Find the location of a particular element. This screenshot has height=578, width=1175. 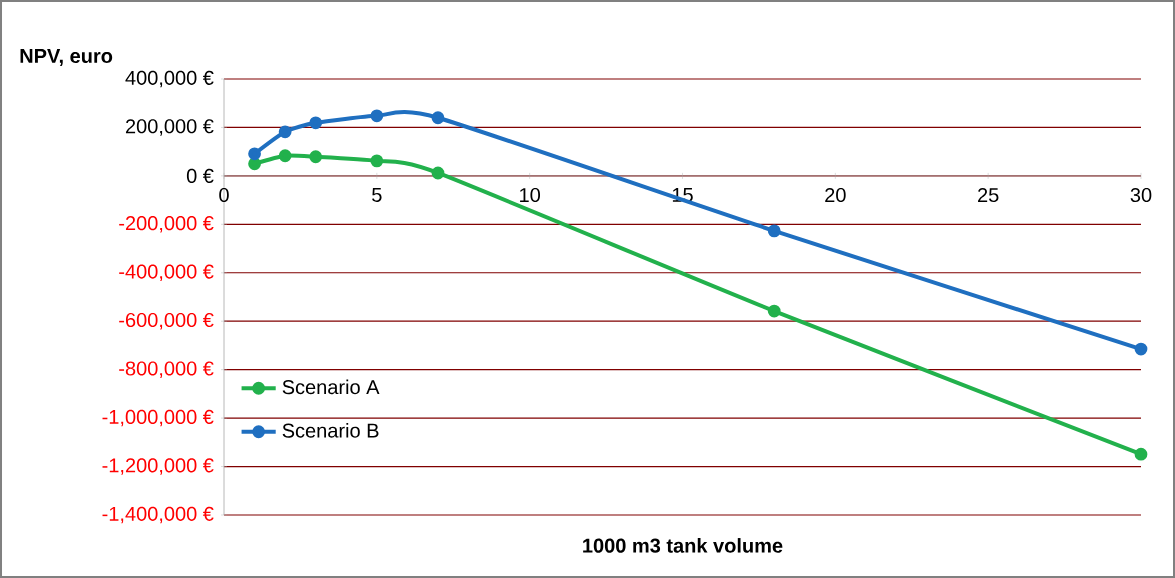

x-tick-label: 20 is located at coordinates (835, 195).